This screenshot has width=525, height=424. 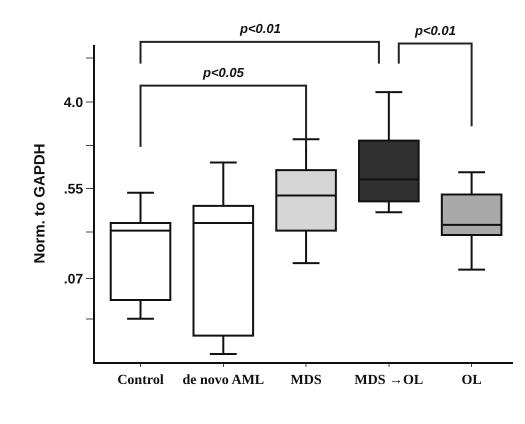 I want to click on annotation: p<0.05, so click(x=223, y=72).